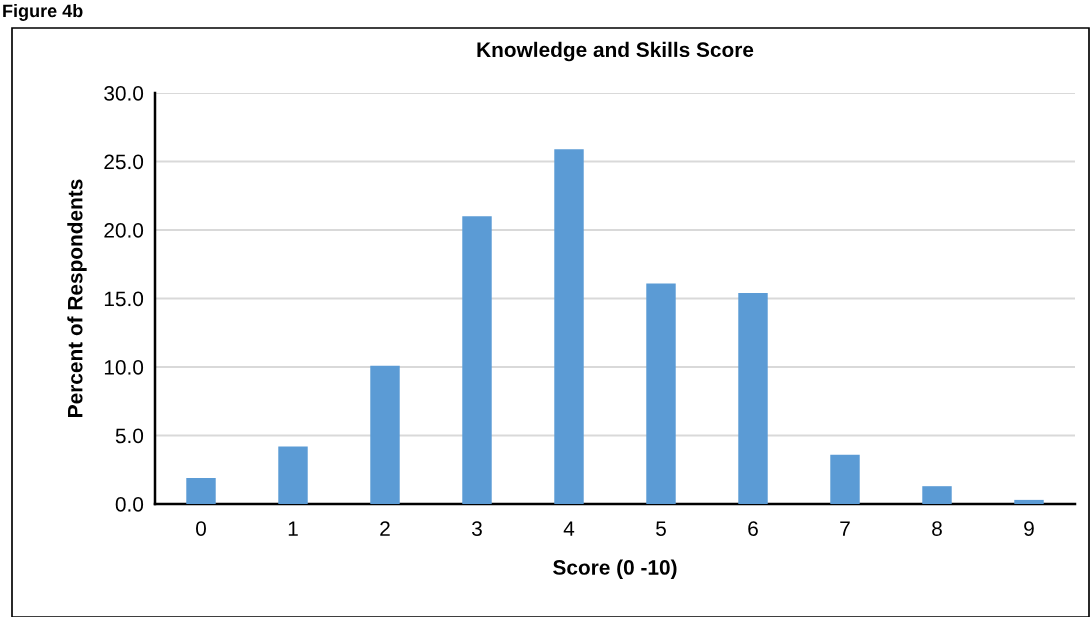  Describe the element at coordinates (753, 528) in the screenshot. I see `x-tick-label: 6` at that location.